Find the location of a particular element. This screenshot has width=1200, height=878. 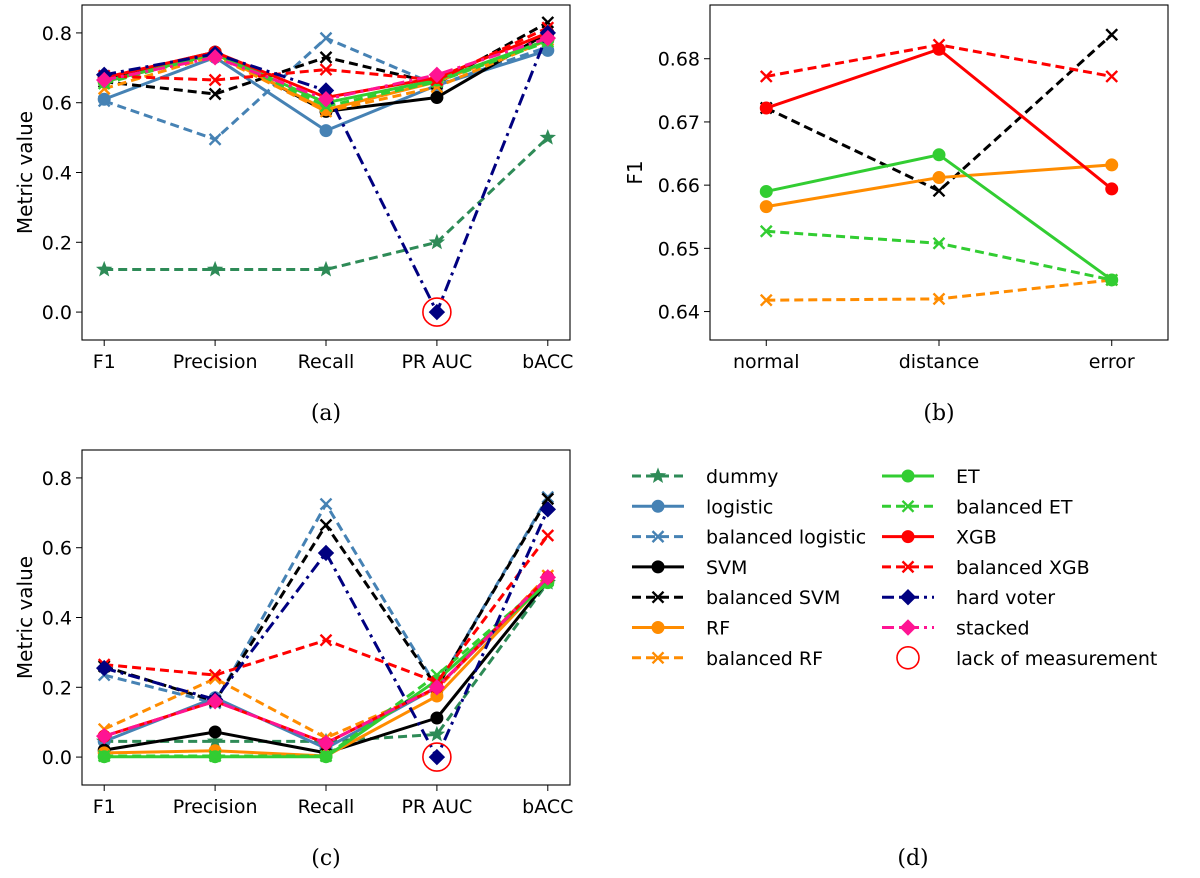

legend-label: ET is located at coordinates (968, 477).